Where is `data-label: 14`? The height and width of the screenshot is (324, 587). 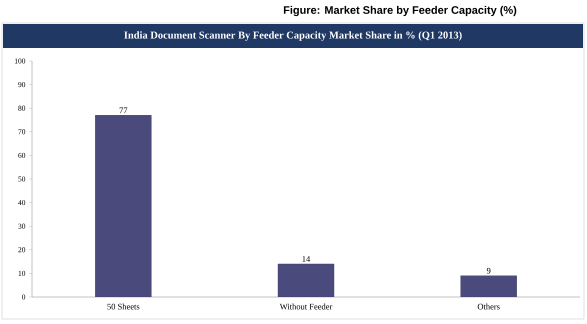 data-label: 14 is located at coordinates (306, 259).